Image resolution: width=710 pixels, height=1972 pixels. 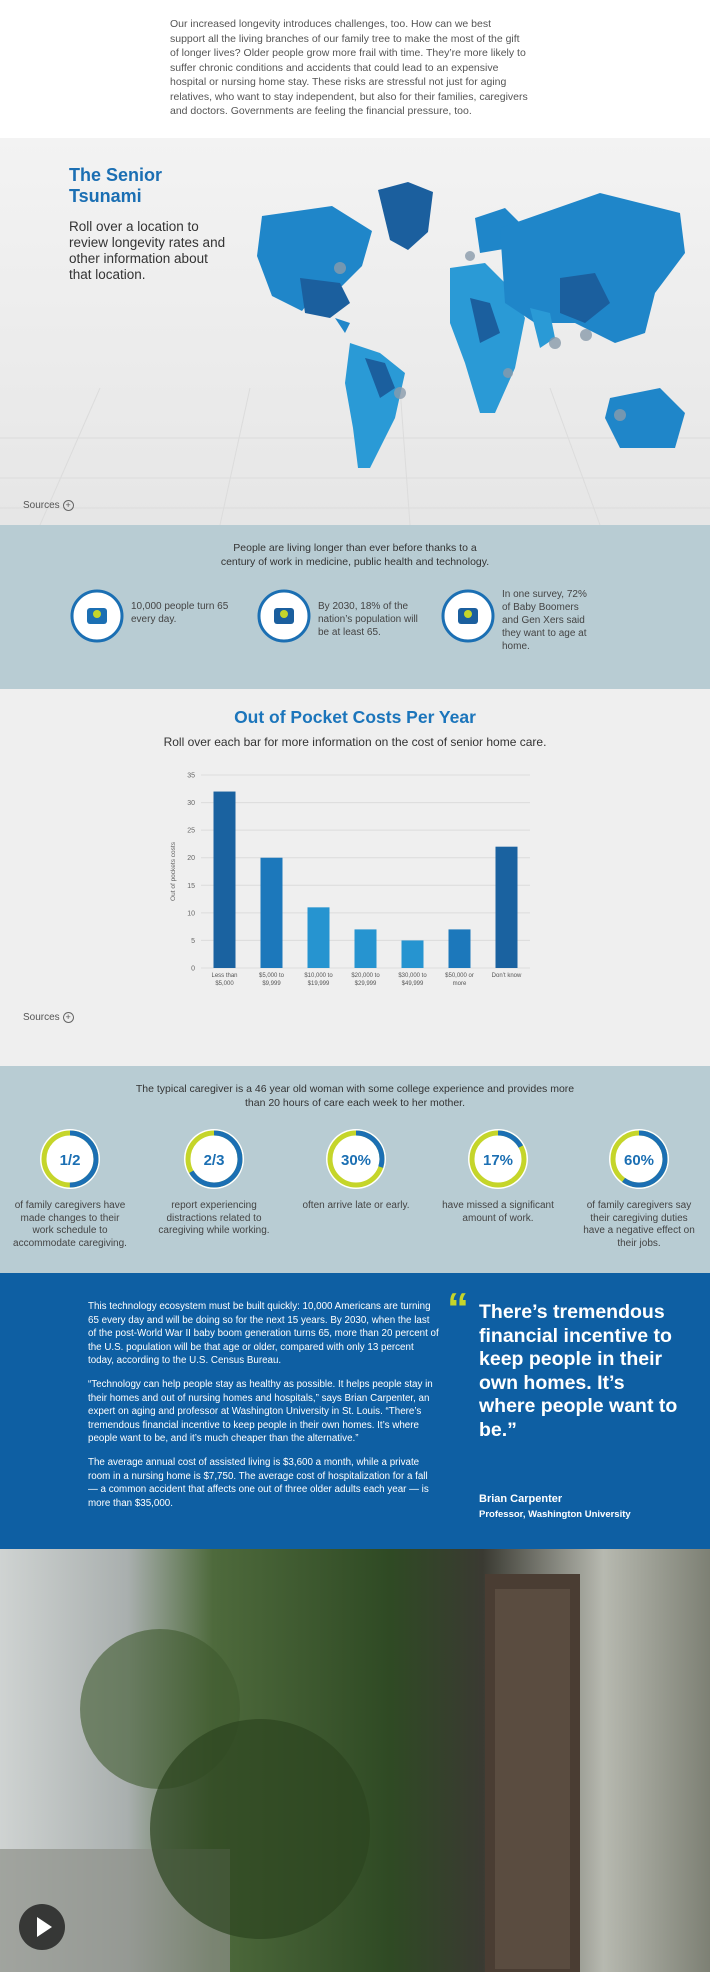 What do you see at coordinates (224, 980) in the screenshot?
I see `x-tick-label: Less than $5,000` at bounding box center [224, 980].